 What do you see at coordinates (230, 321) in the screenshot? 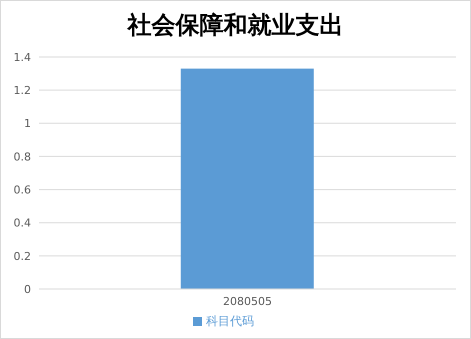
I see `legend-label: 科目代码` at bounding box center [230, 321].